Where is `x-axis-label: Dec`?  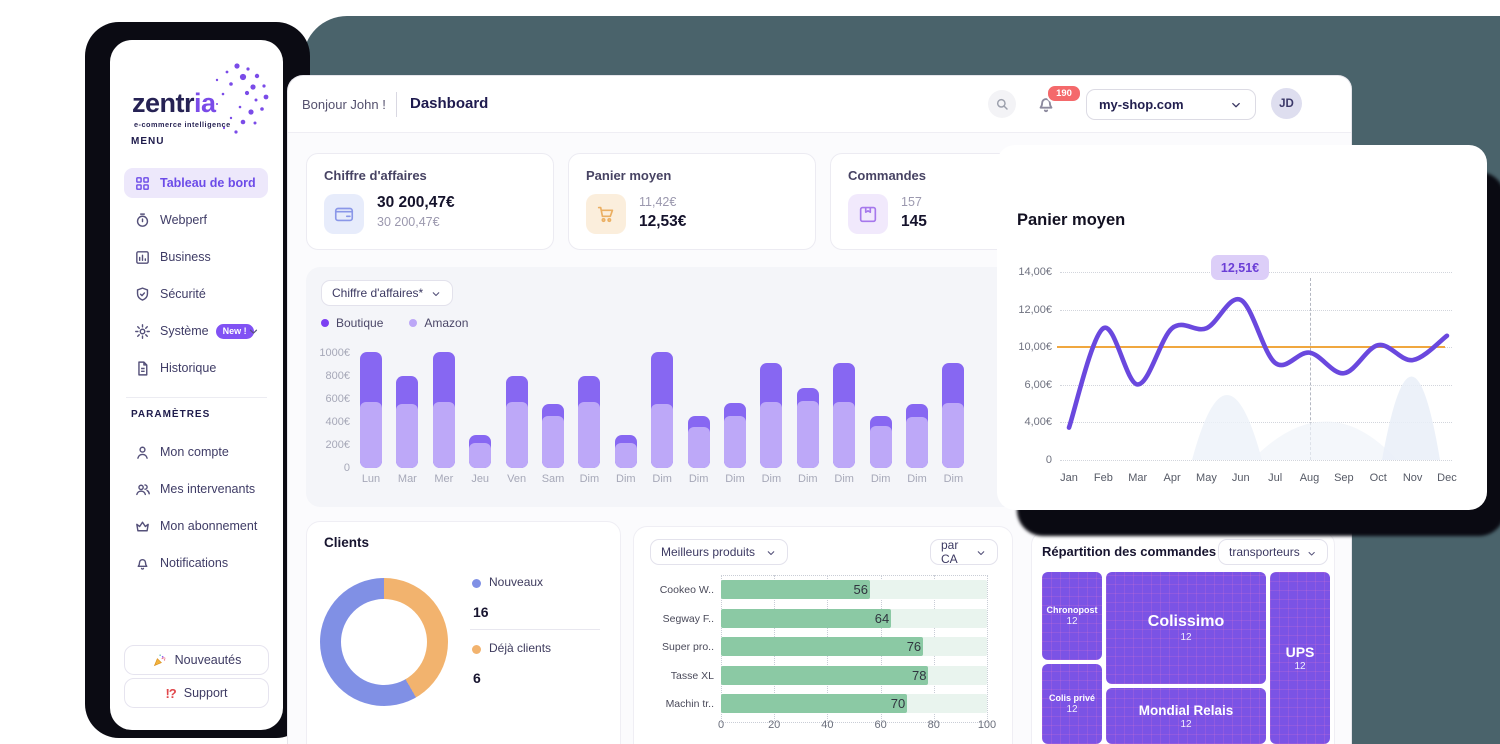
x-axis-label: Dec is located at coordinates (1447, 478).